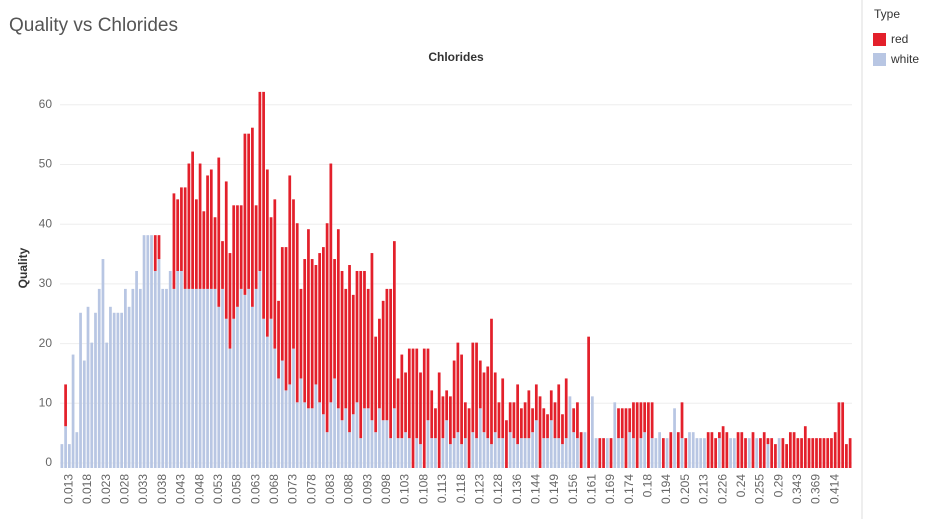 The width and height of the screenshot is (934, 519). I want to click on y-tick-label: 60, so click(46, 104).